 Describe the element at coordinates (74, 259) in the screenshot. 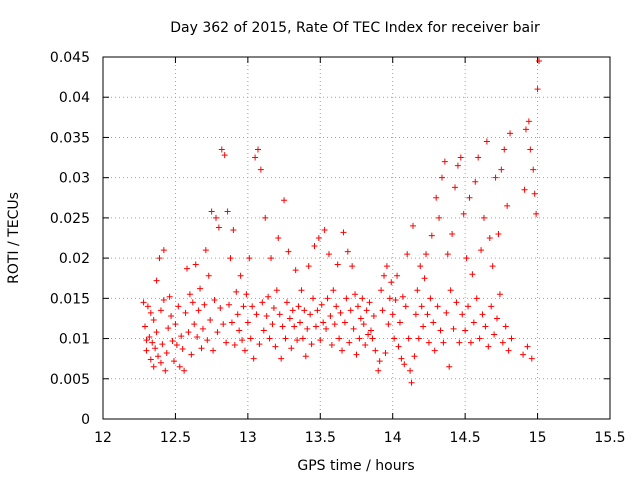

I see `y-tick-label: 0.02` at that location.